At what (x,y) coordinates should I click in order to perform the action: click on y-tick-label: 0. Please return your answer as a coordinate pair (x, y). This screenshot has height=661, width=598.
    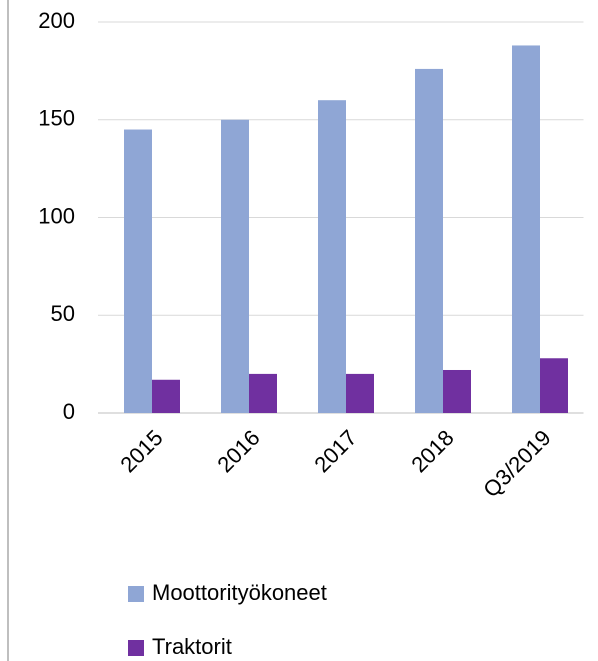
    Looking at the image, I should click on (69, 411).